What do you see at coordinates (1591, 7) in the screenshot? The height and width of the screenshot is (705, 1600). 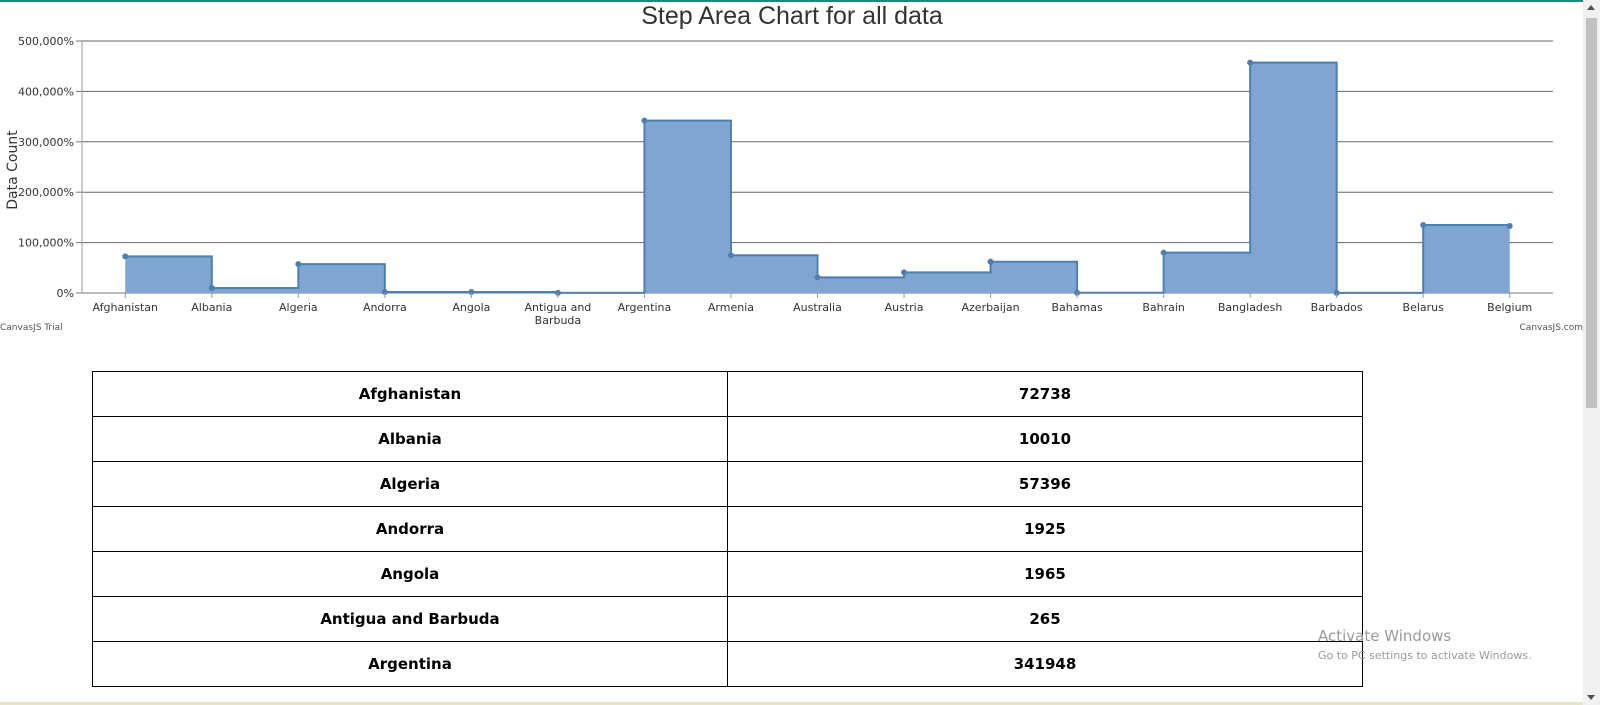 I see `scroll-up-arrow-icon` at bounding box center [1591, 7].